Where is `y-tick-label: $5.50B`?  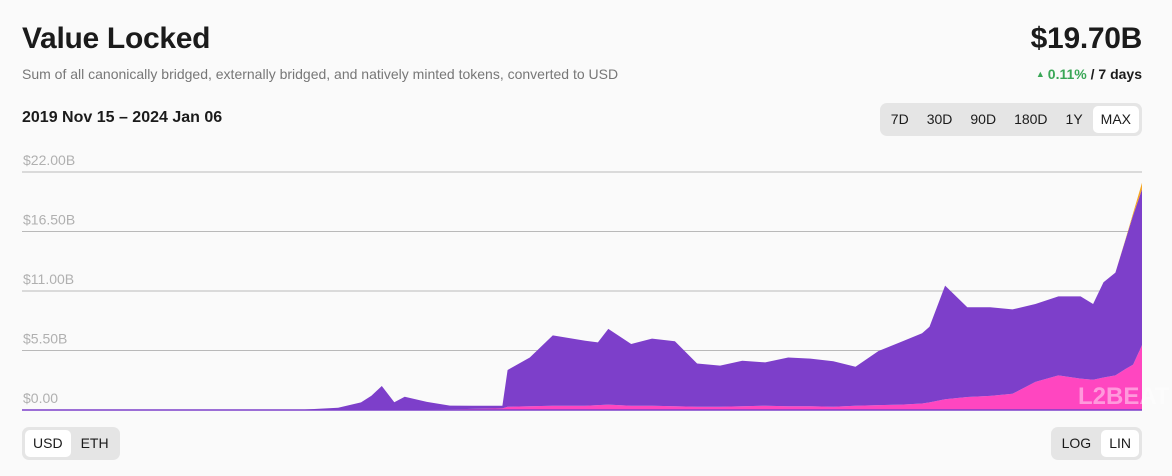
y-tick-label: $5.50B is located at coordinates (45, 339).